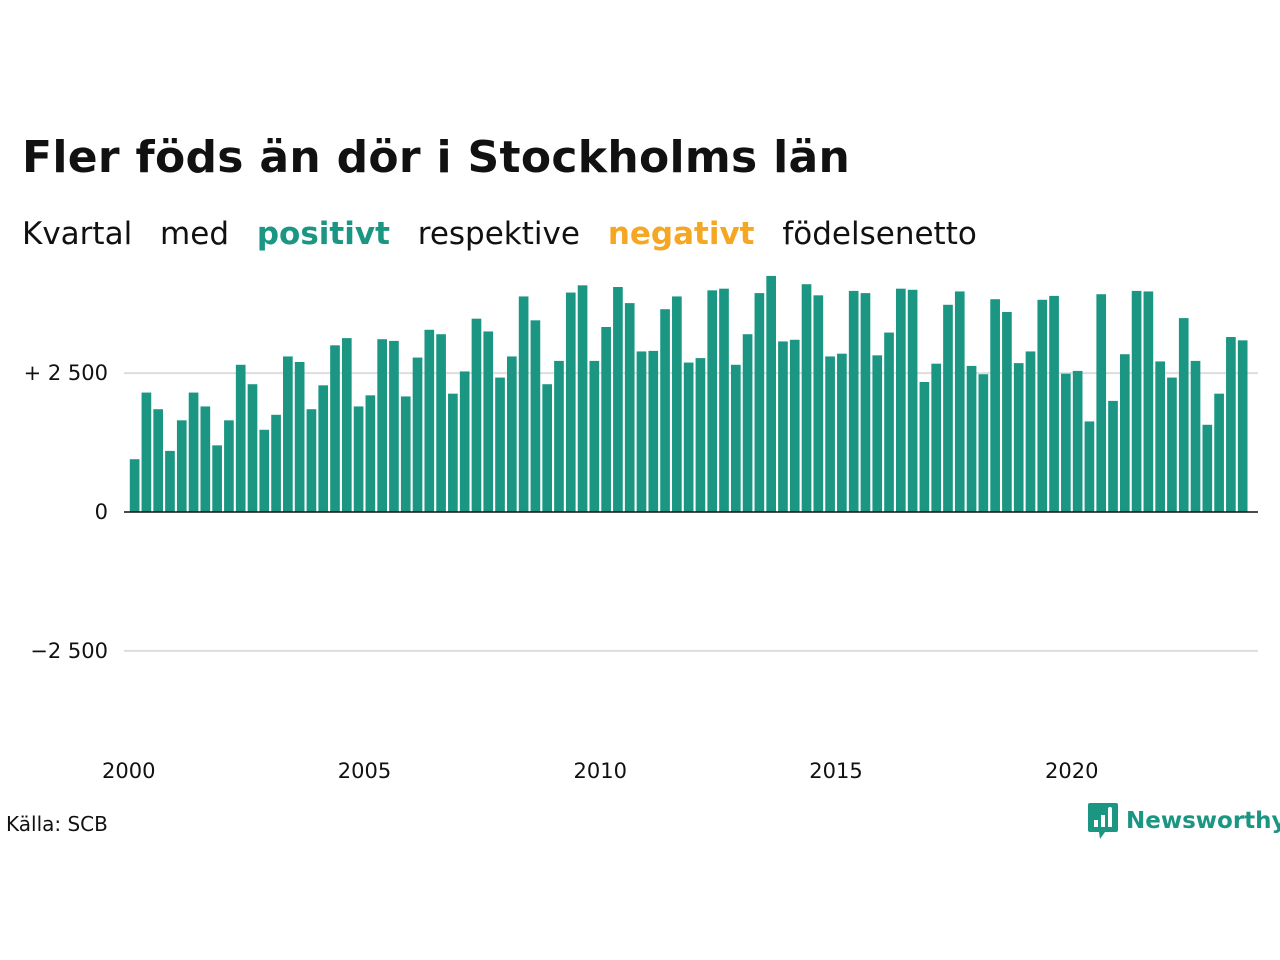  I want to click on source-note: Källa: SCB, so click(57, 824).